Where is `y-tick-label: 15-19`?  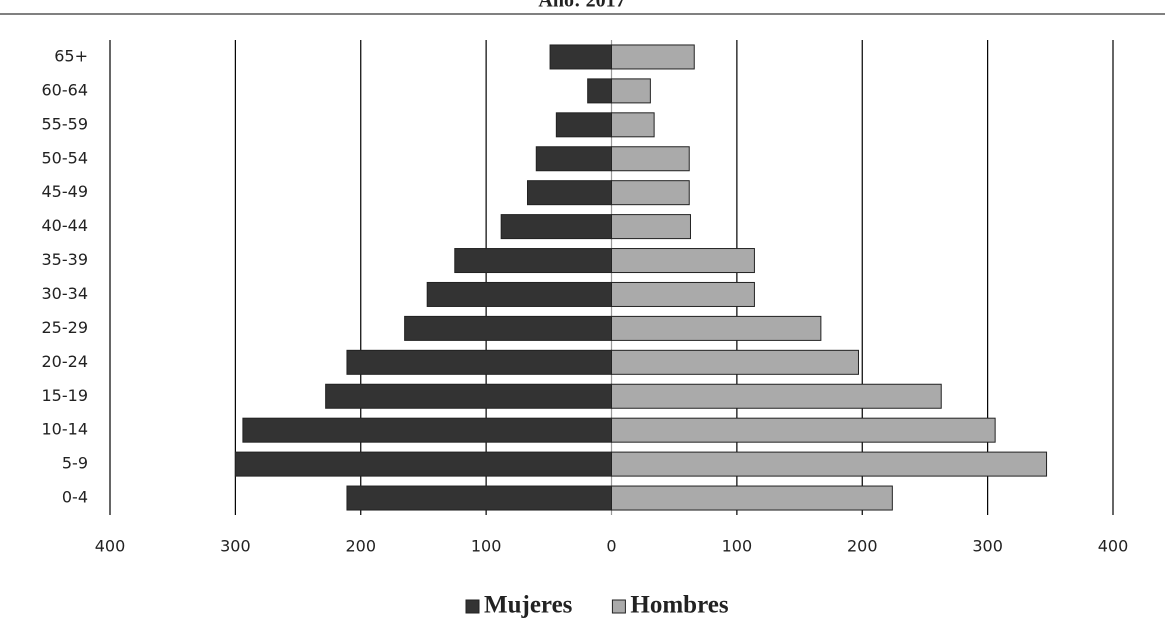 y-tick-label: 15-19 is located at coordinates (65, 395).